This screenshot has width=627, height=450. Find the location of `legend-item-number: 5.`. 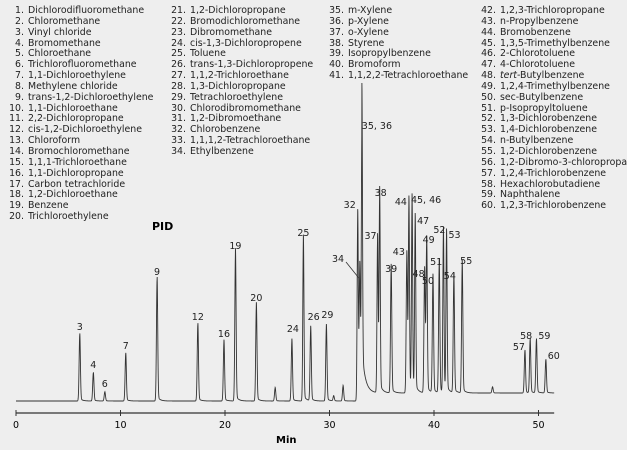

legend-item-number: 5. is located at coordinates (19, 54).